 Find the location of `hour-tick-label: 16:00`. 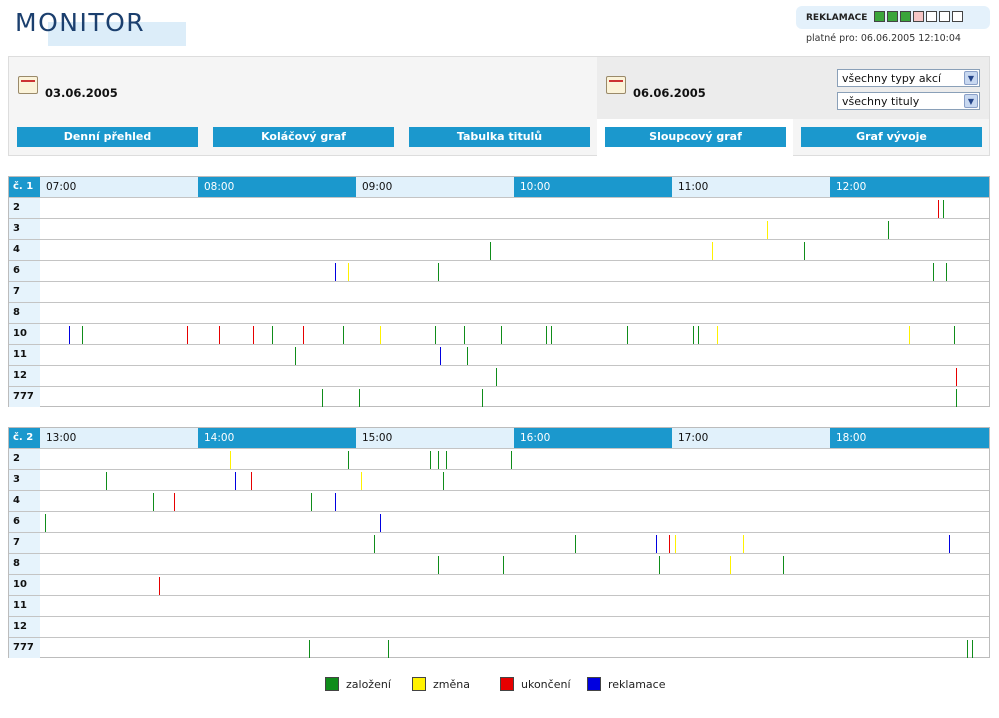

hour-tick-label: 16:00 is located at coordinates (593, 438).